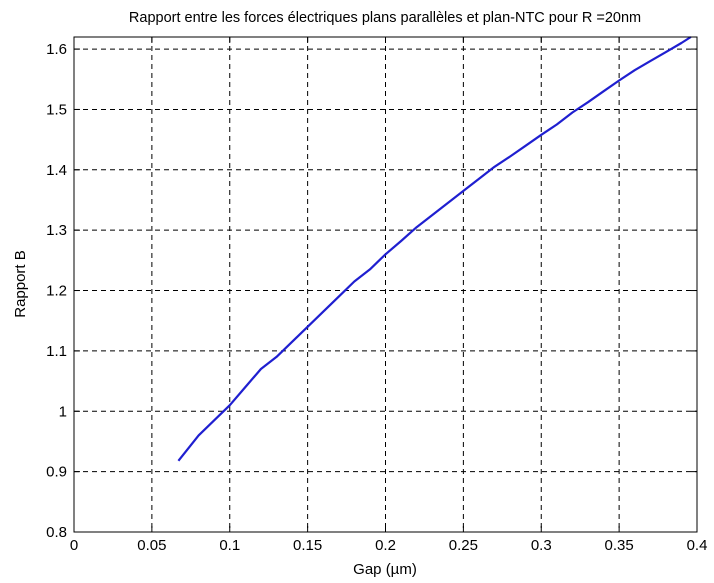 This screenshot has height=583, width=714. I want to click on x-tick-label: 0.4, so click(697, 545).